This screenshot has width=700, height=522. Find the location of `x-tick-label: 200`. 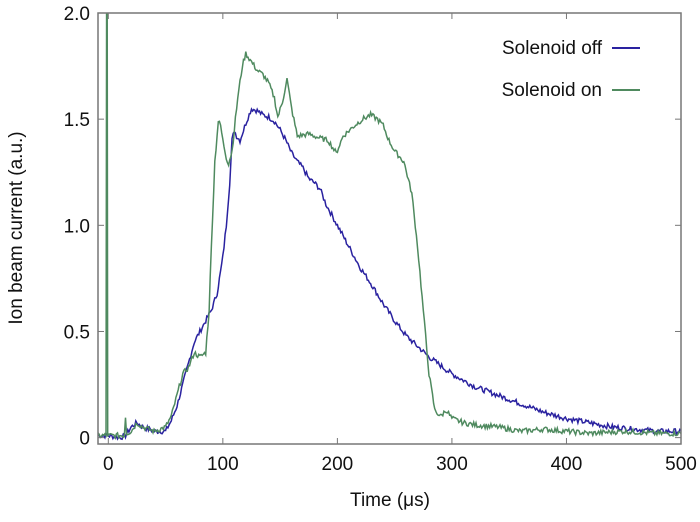

x-tick-label: 200 is located at coordinates (338, 464).